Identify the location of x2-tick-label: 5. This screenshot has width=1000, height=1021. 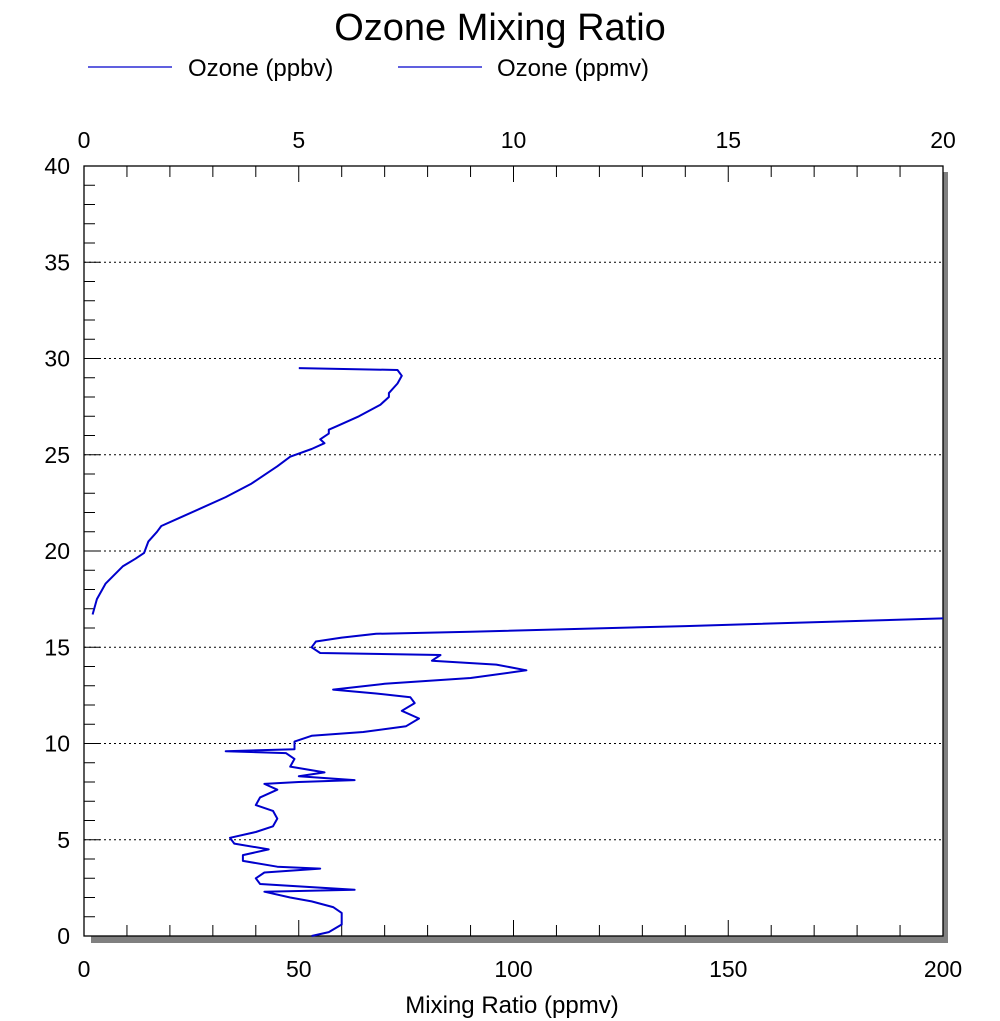
(298, 140).